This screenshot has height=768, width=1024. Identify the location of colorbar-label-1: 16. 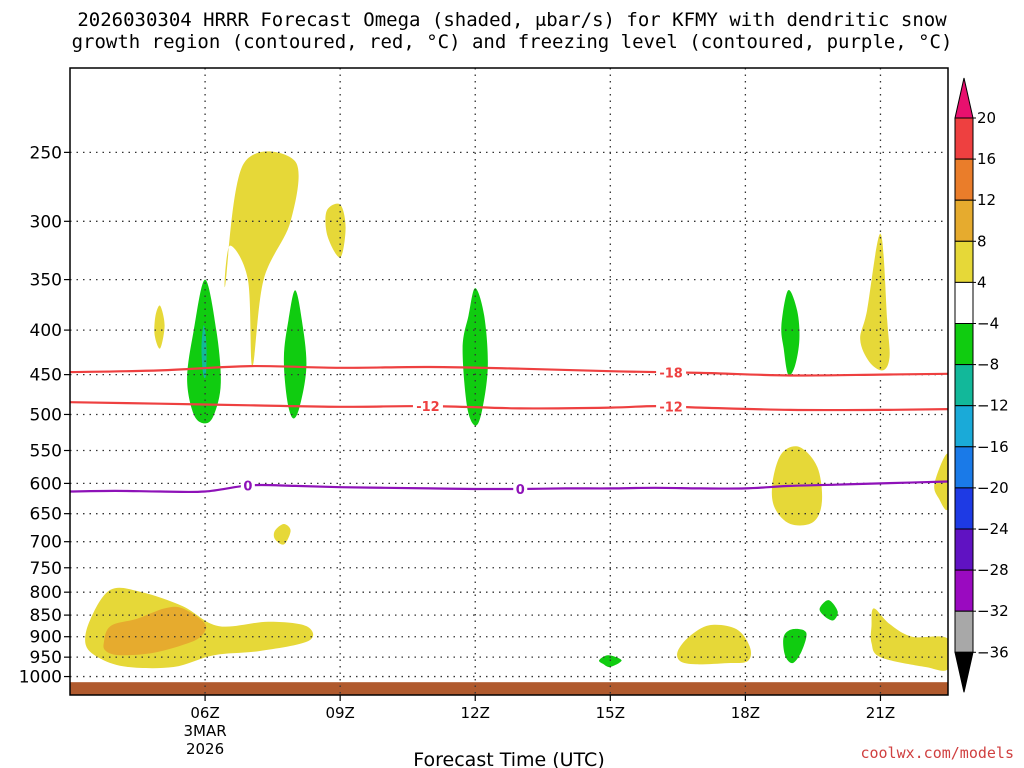
(986, 159).